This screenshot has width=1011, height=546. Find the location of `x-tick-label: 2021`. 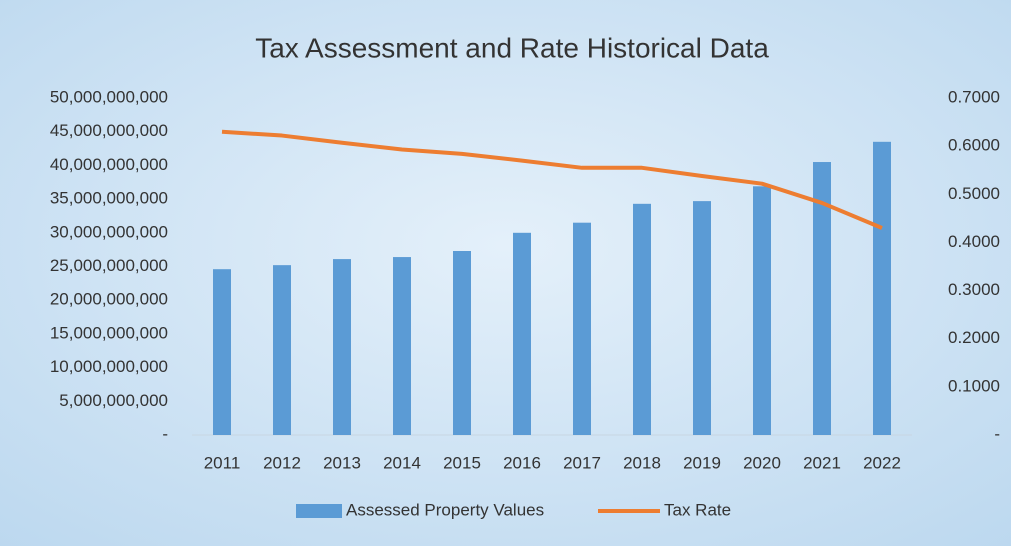

x-tick-label: 2021 is located at coordinates (822, 462).